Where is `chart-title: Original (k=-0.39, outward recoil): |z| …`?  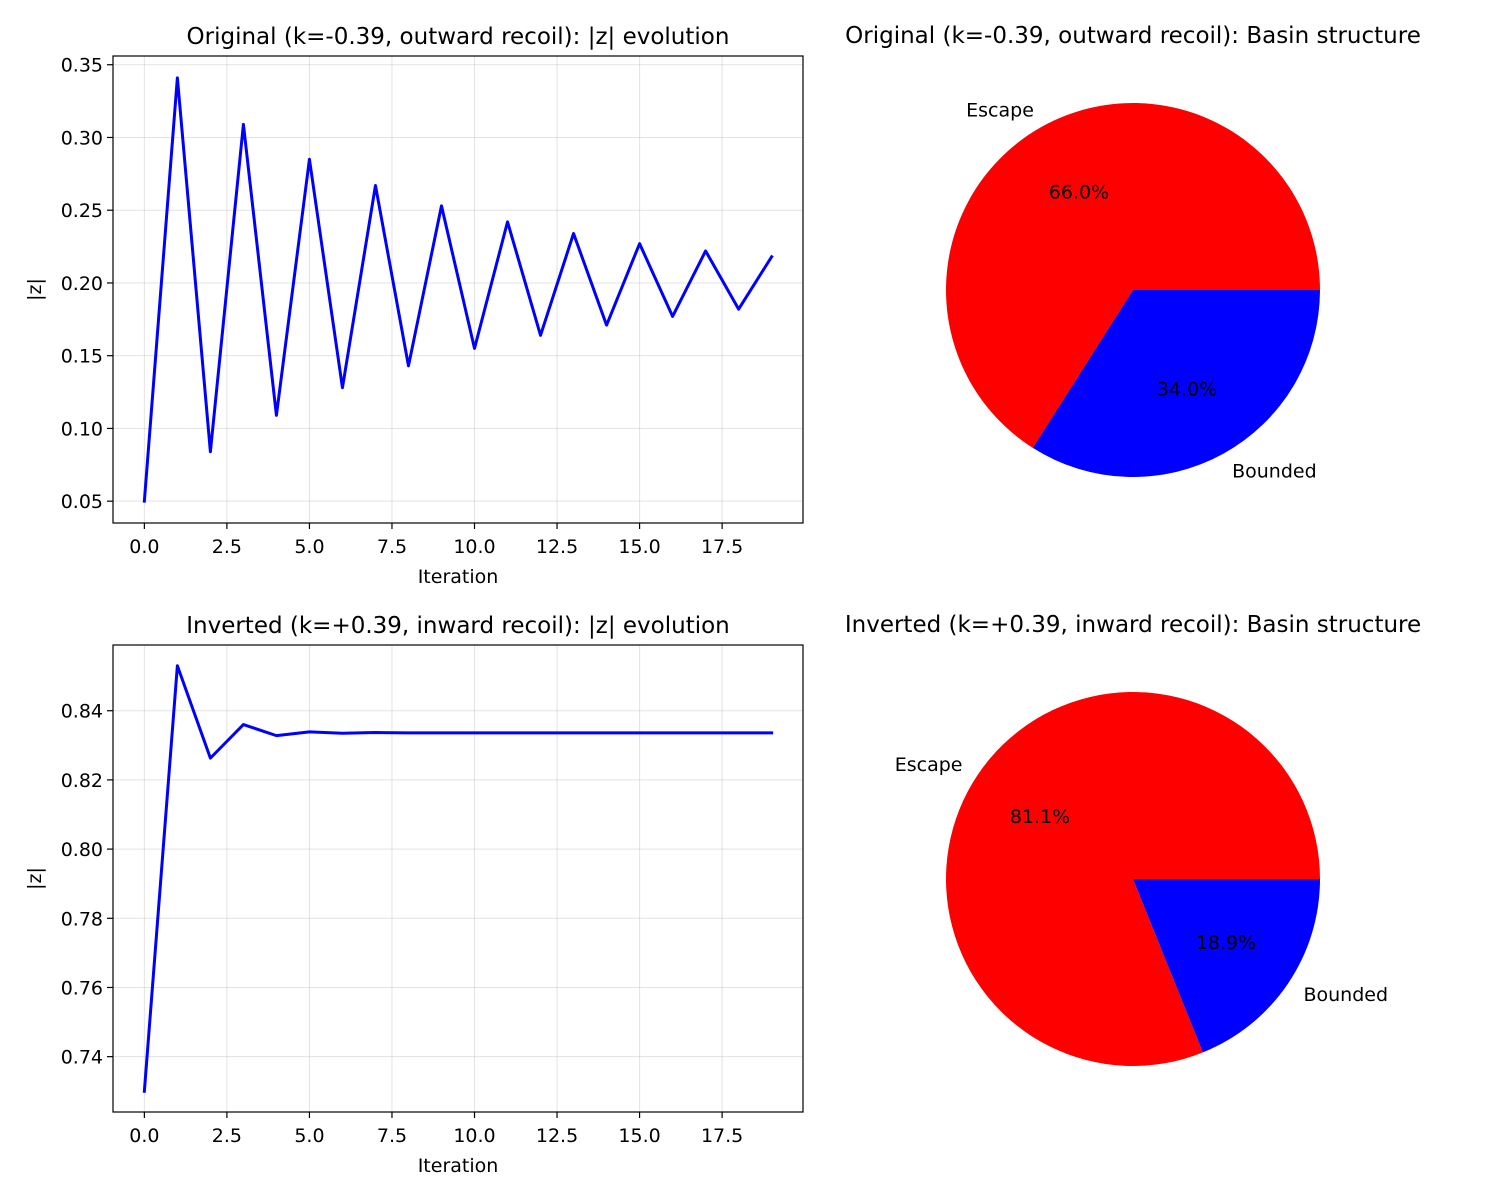
chart-title: Original (k=-0.39, outward recoil): |z| … is located at coordinates (458, 37).